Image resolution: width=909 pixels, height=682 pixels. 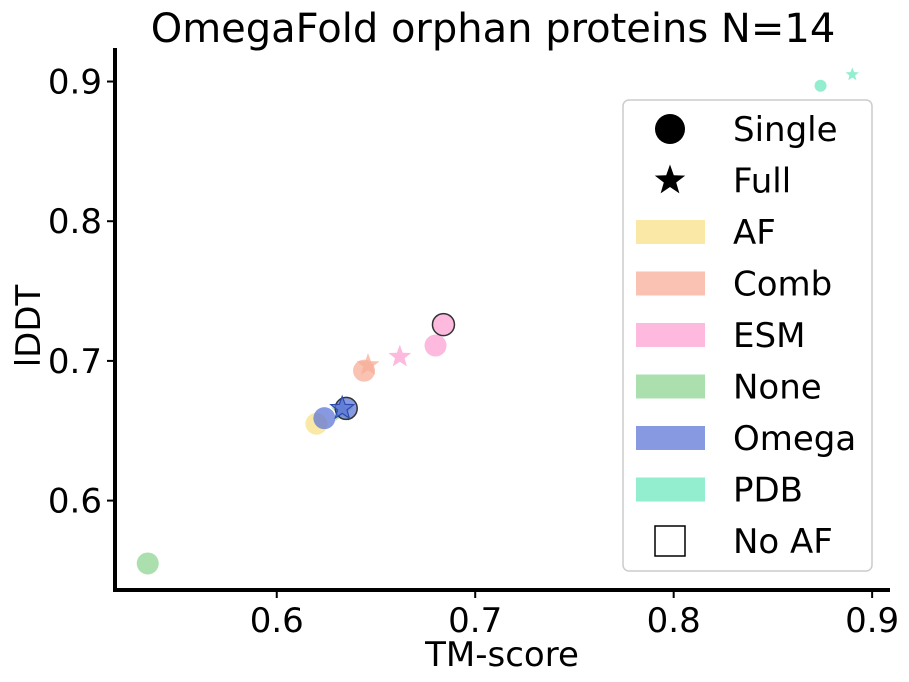 I want to click on legend-label: Comb, so click(x=782, y=285).